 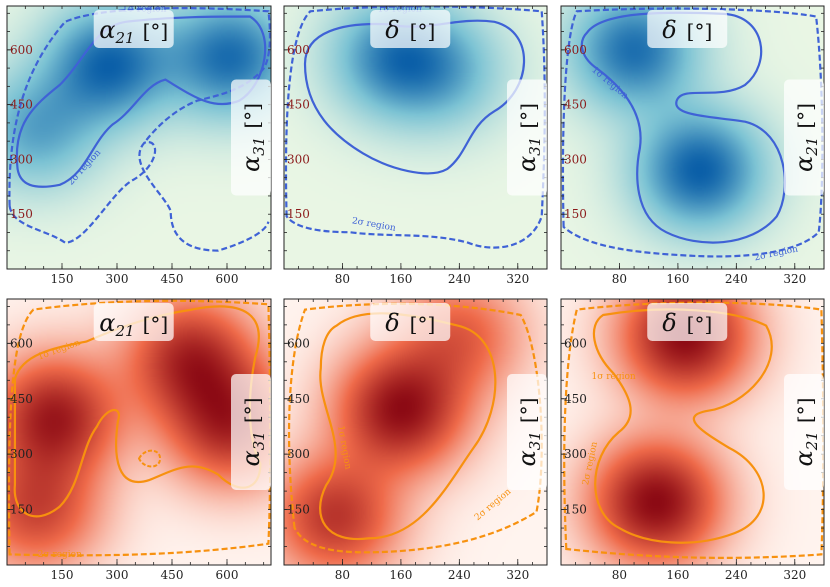 What do you see at coordinates (60, 555) in the screenshot?
I see `contour-label: 2σ region` at bounding box center [60, 555].